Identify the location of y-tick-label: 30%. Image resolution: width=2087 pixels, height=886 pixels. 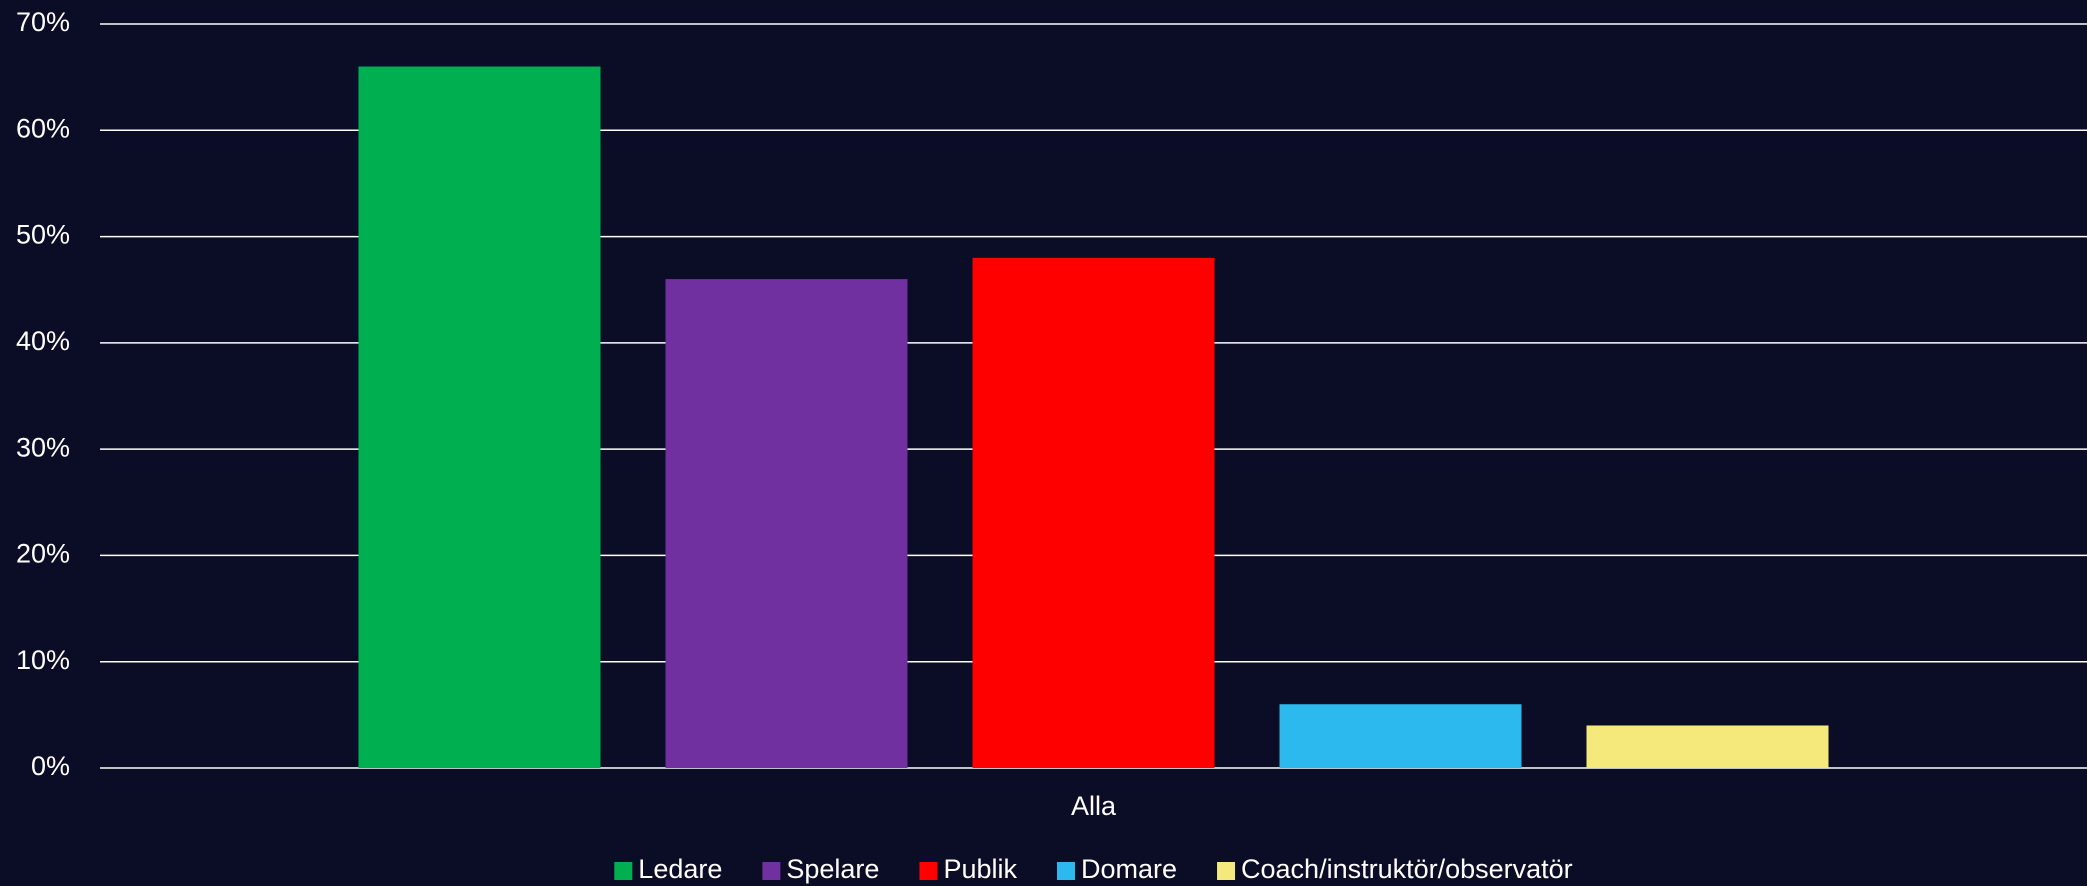
(43, 447).